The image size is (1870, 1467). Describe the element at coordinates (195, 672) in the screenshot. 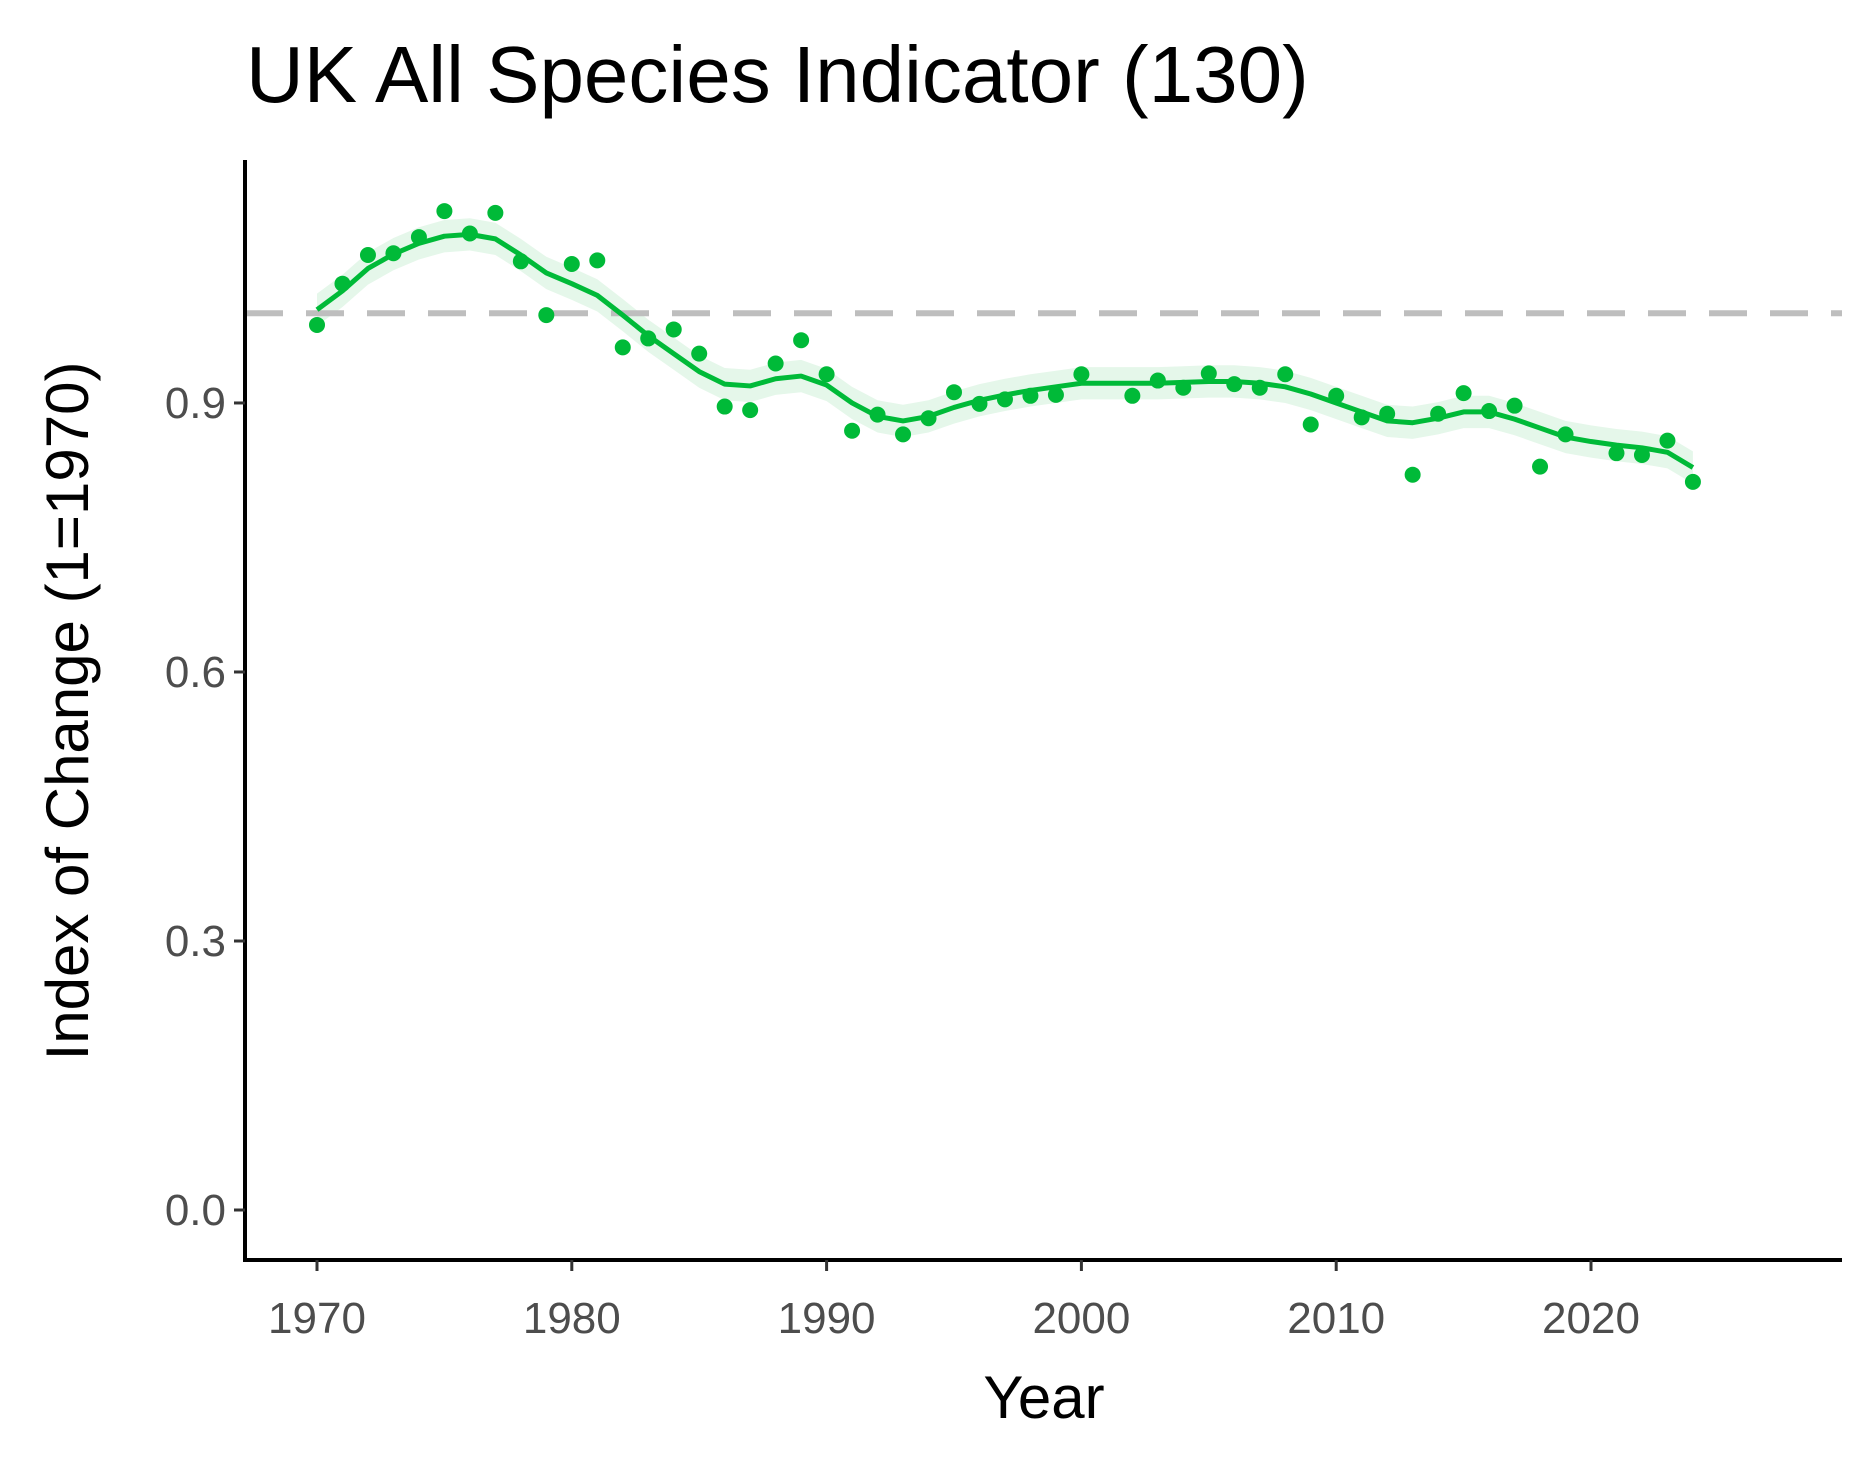

I see `y-tick-label: 0.6` at that location.